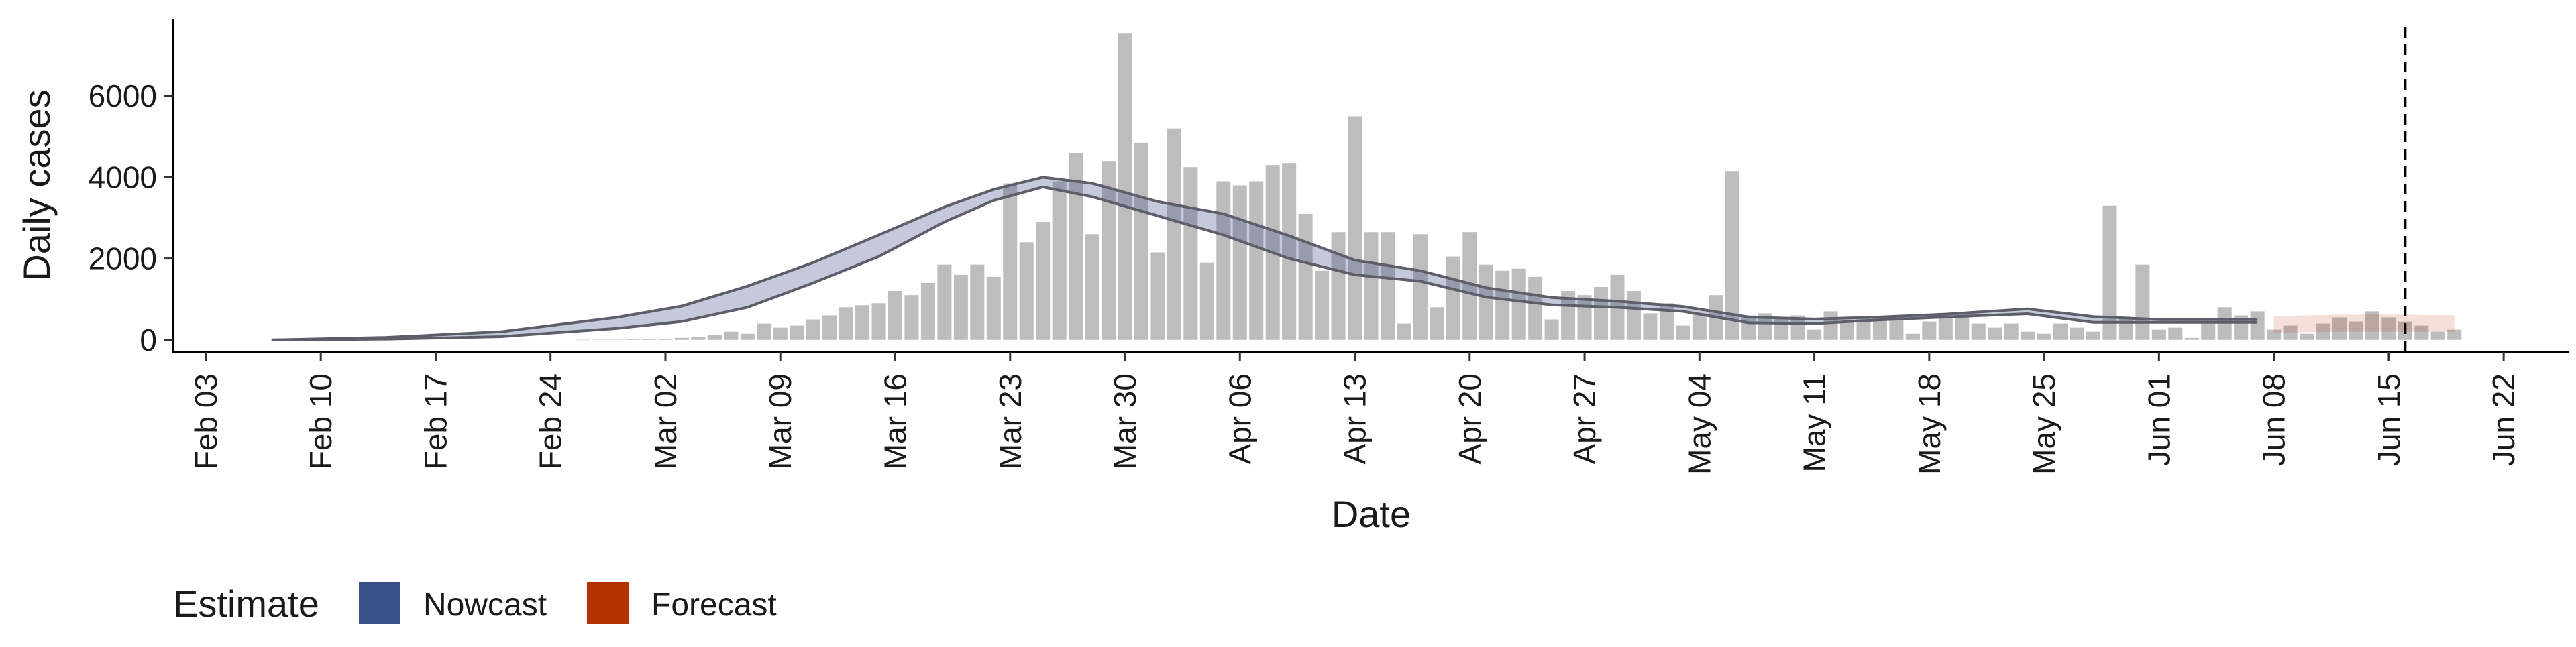  I want to click on x-tick-label: Jun 01, so click(2158, 420).